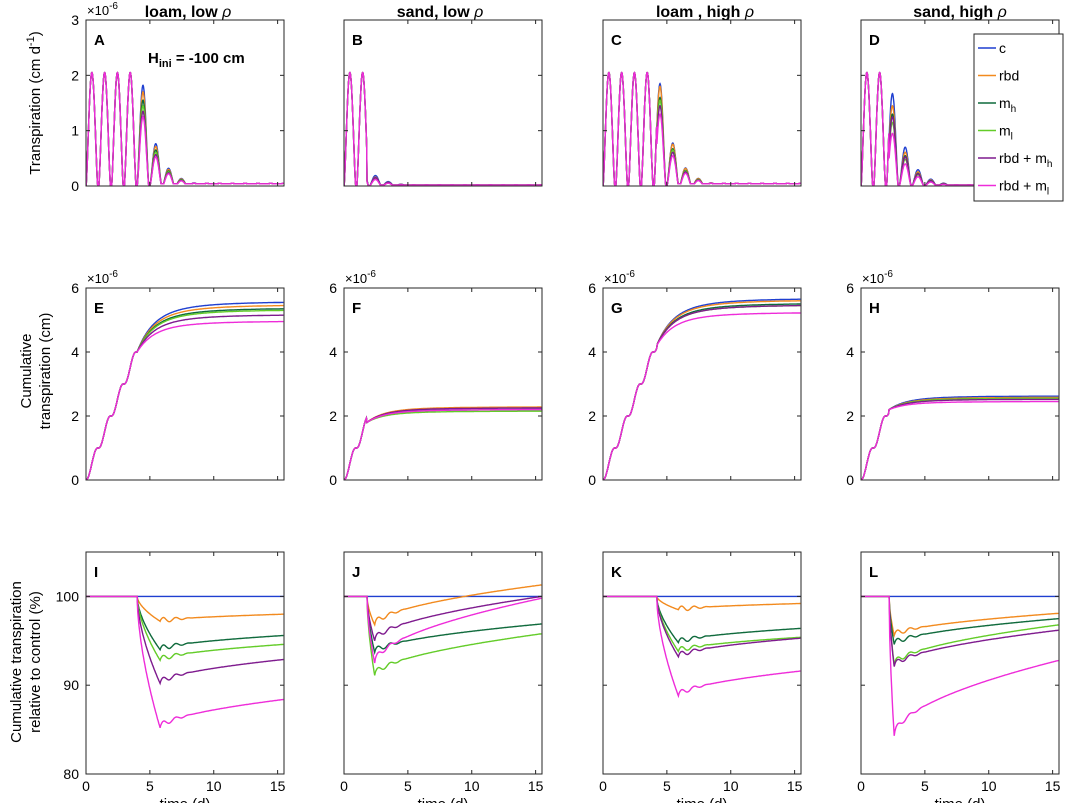  I want to click on legend-box, so click(1018, 117).